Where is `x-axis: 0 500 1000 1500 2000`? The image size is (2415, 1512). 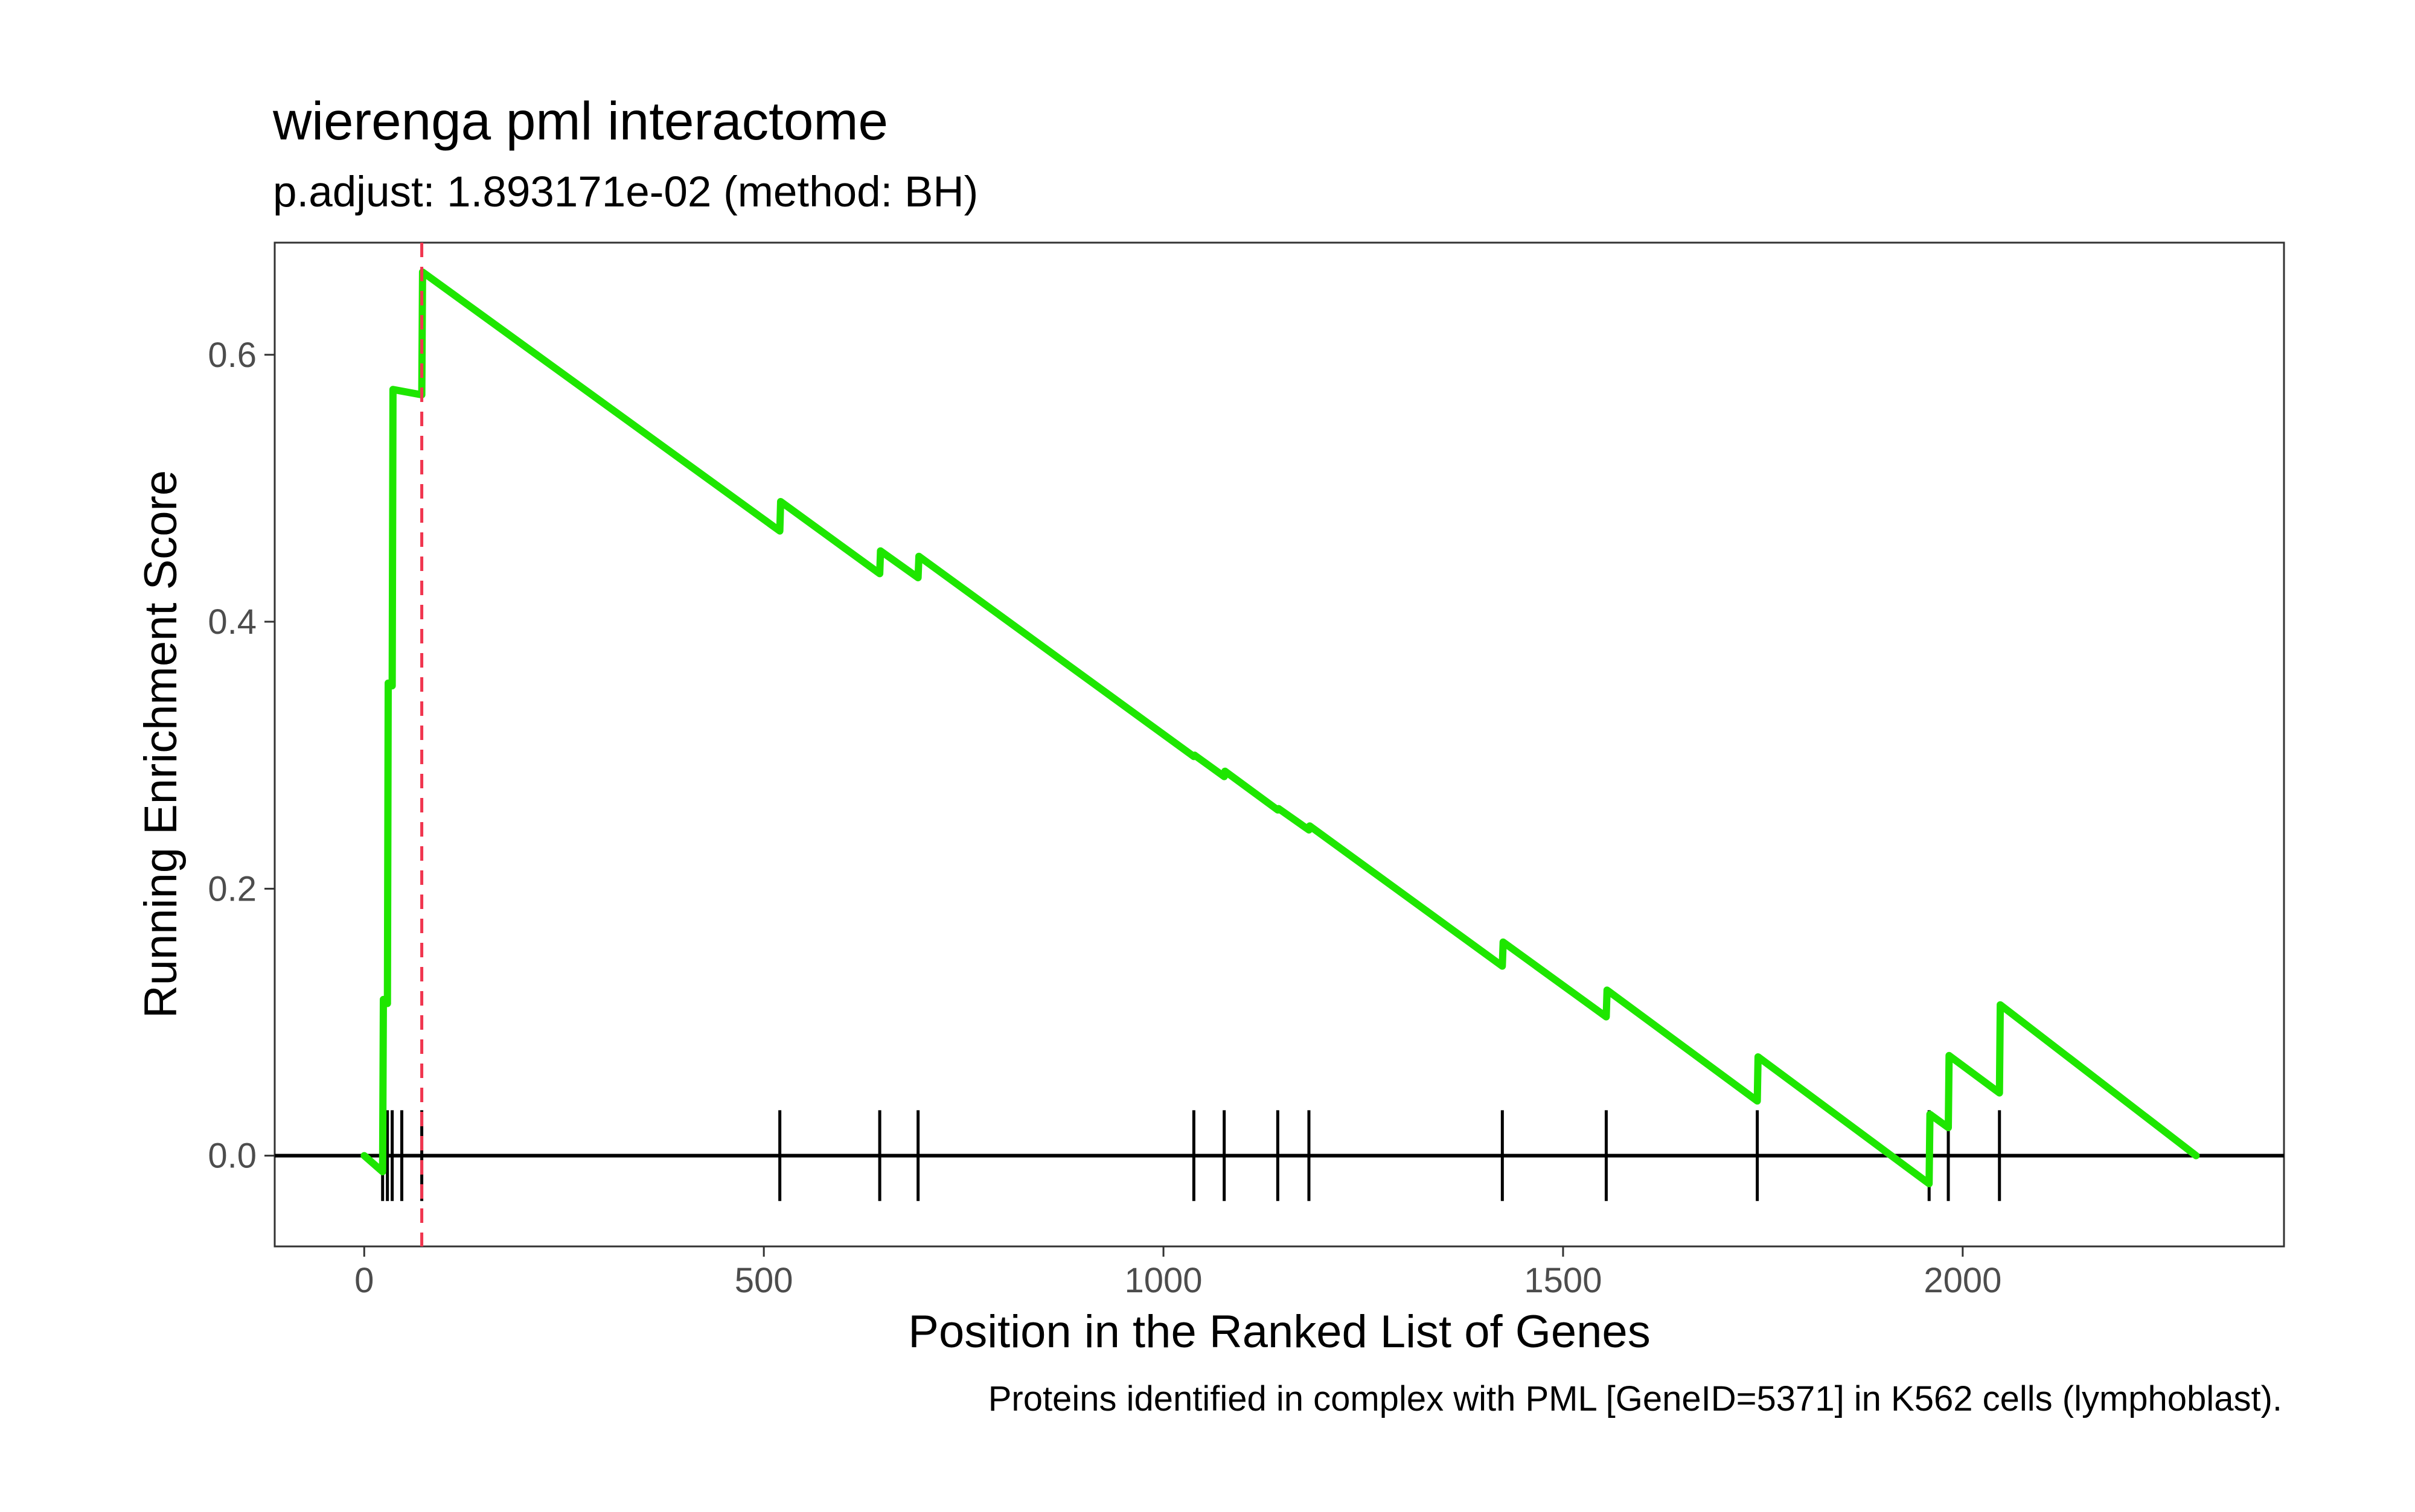 x-axis: 0 500 1000 1500 2000 is located at coordinates (1177, 1273).